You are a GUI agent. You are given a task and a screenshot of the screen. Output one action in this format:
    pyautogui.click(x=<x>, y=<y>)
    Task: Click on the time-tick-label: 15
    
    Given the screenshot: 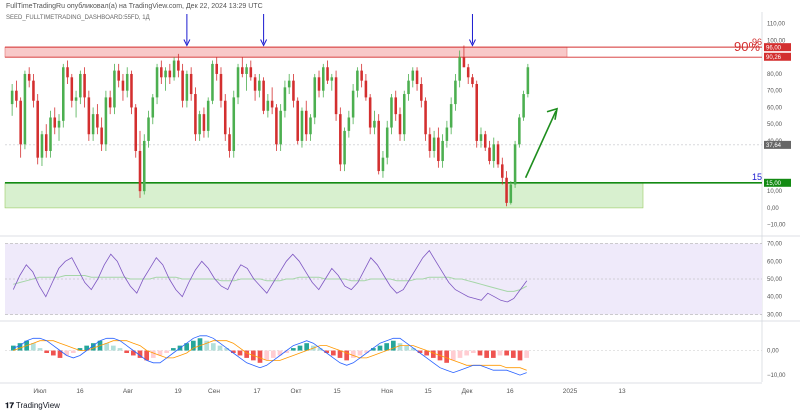 What is the action you would take?
    pyautogui.click(x=428, y=391)
    